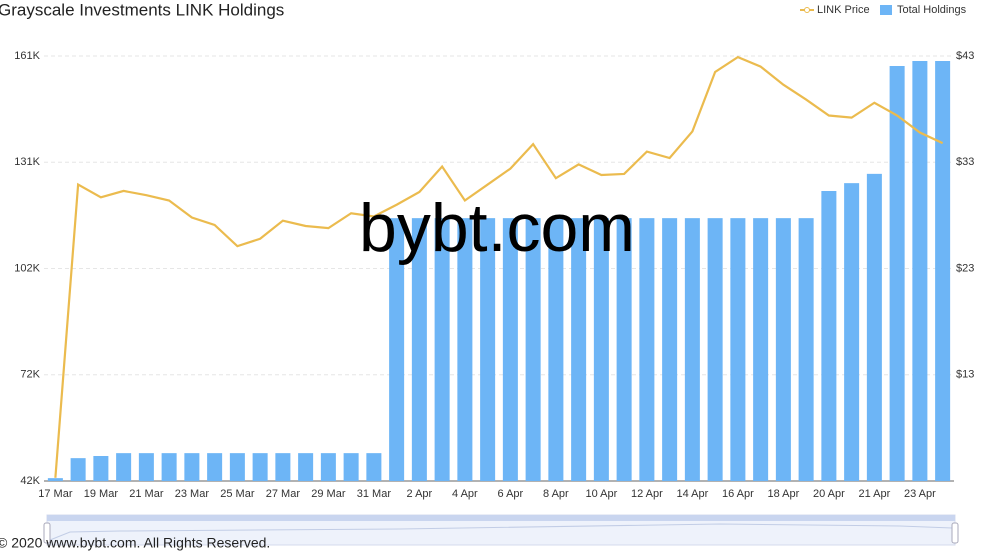 The image size is (1000, 555). Describe the element at coordinates (556, 494) in the screenshot. I see `x-tick-label: 8 Apr` at that location.